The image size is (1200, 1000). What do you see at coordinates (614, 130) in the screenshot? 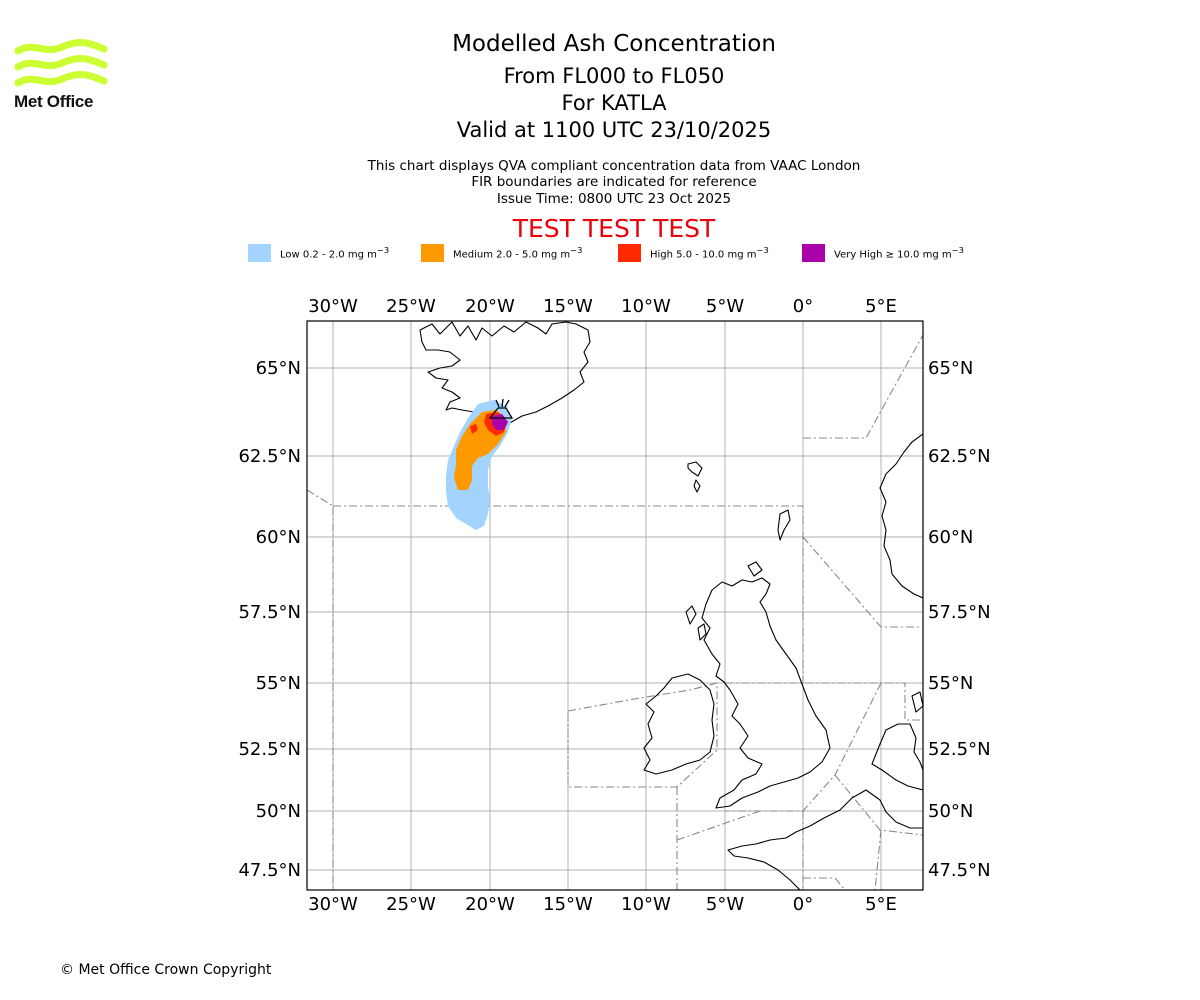
I see `valid-time: Valid at 1100 UTC 23/10/2025` at bounding box center [614, 130].